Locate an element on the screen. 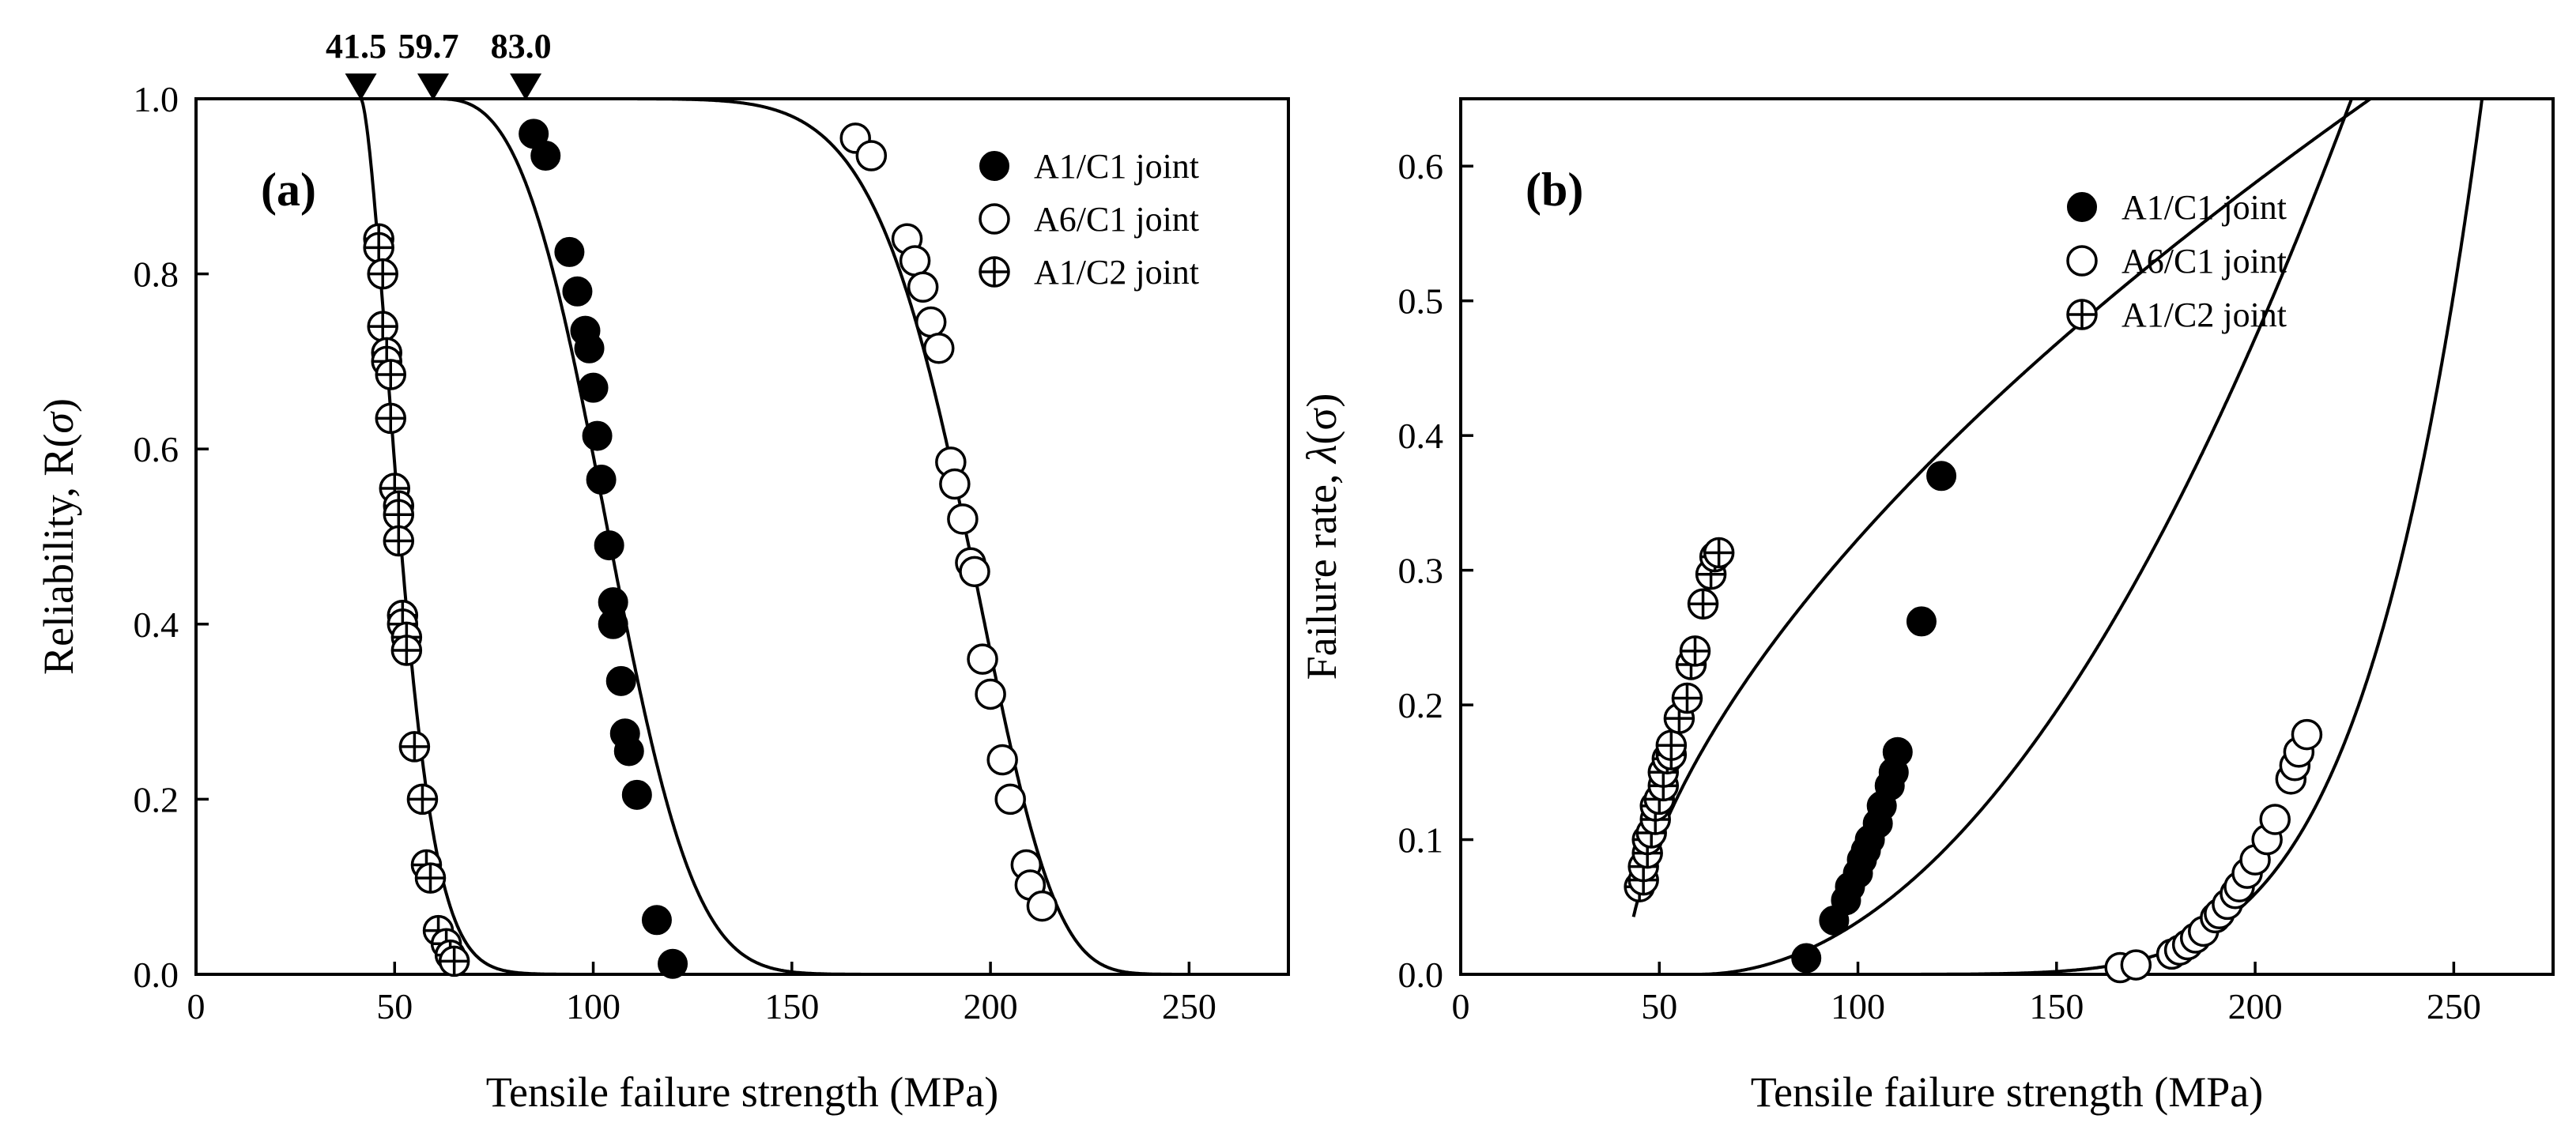  panel-a-threshold-markers: 41.5 59.7 83.0 is located at coordinates (439, 63).